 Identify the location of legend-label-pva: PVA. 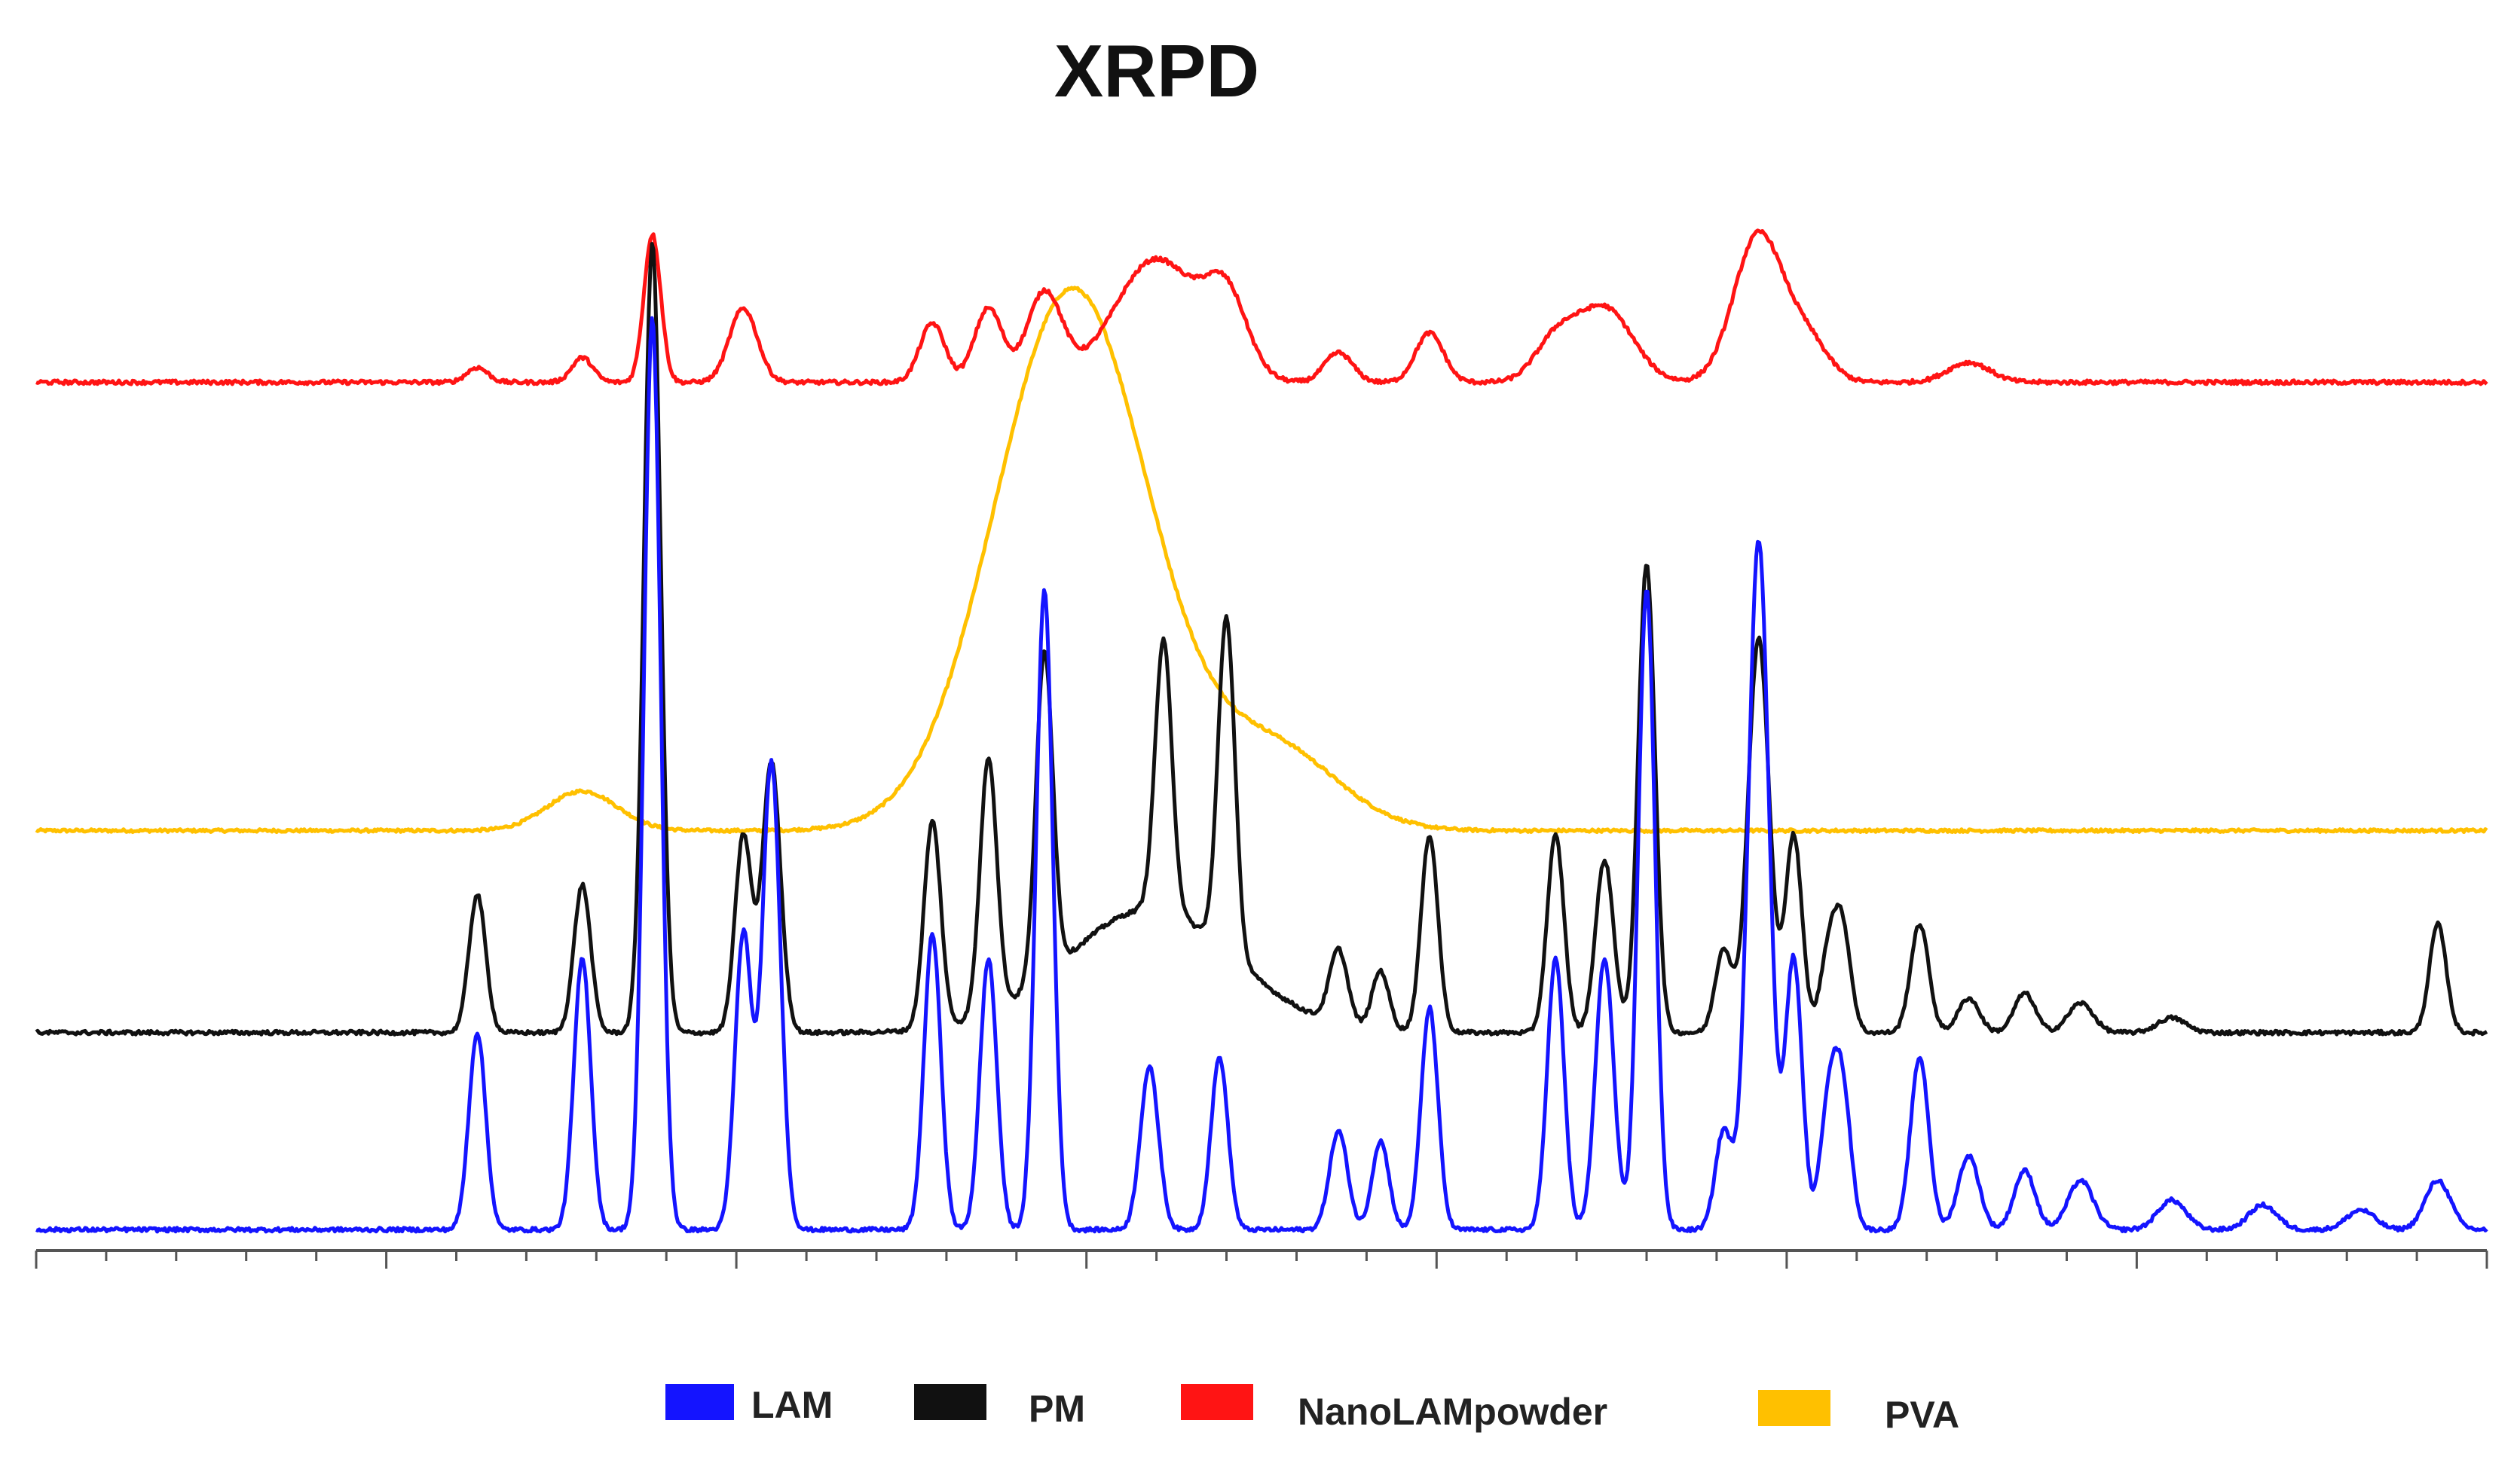
(1922, 1415).